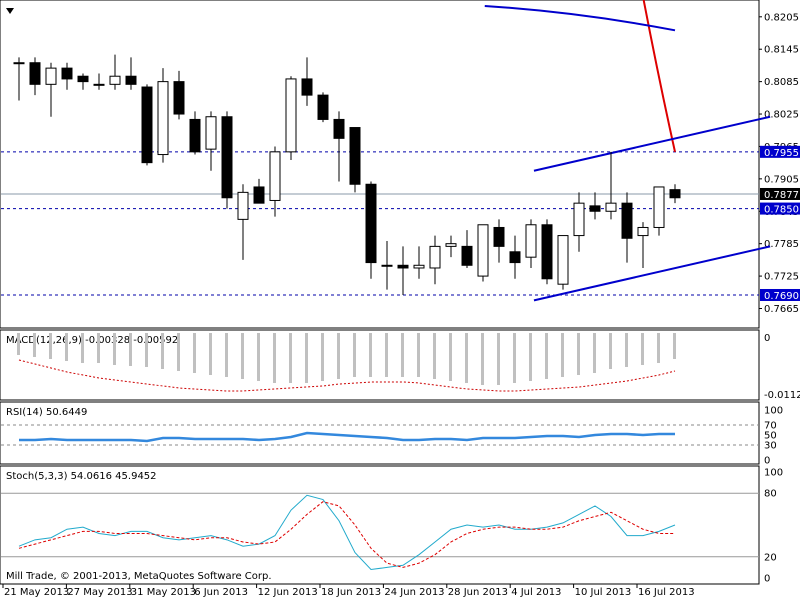 This screenshot has width=800, height=603. I want to click on channel-lower-line, so click(652, 273).